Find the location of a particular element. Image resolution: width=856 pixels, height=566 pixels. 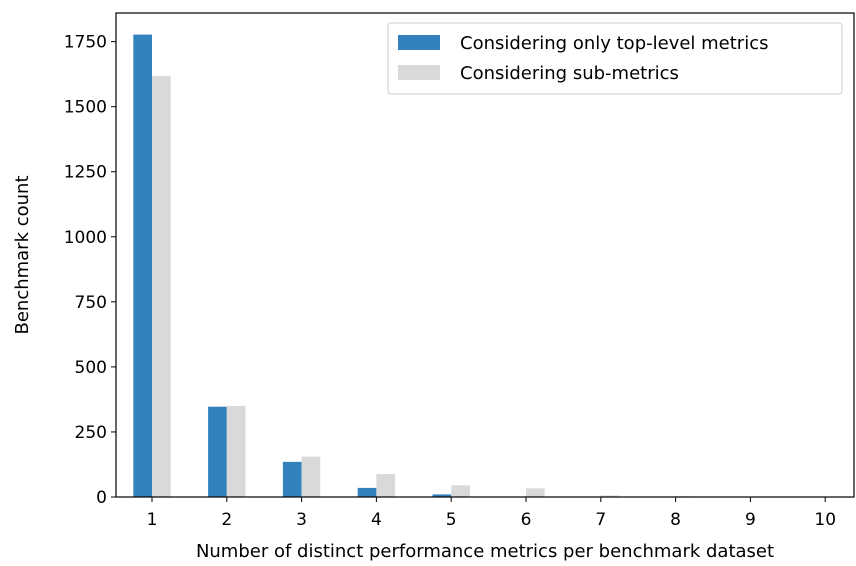

x-tick-label: 1 is located at coordinates (152, 520).